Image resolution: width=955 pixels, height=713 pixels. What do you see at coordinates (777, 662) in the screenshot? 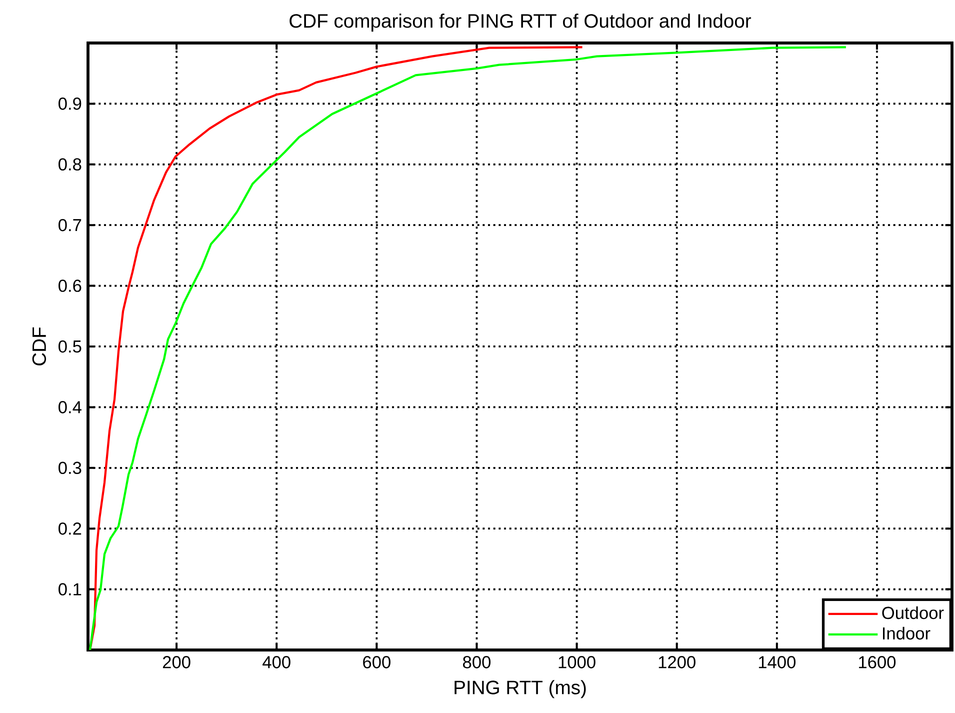
I see `x-tick-label: 1400` at bounding box center [777, 662].